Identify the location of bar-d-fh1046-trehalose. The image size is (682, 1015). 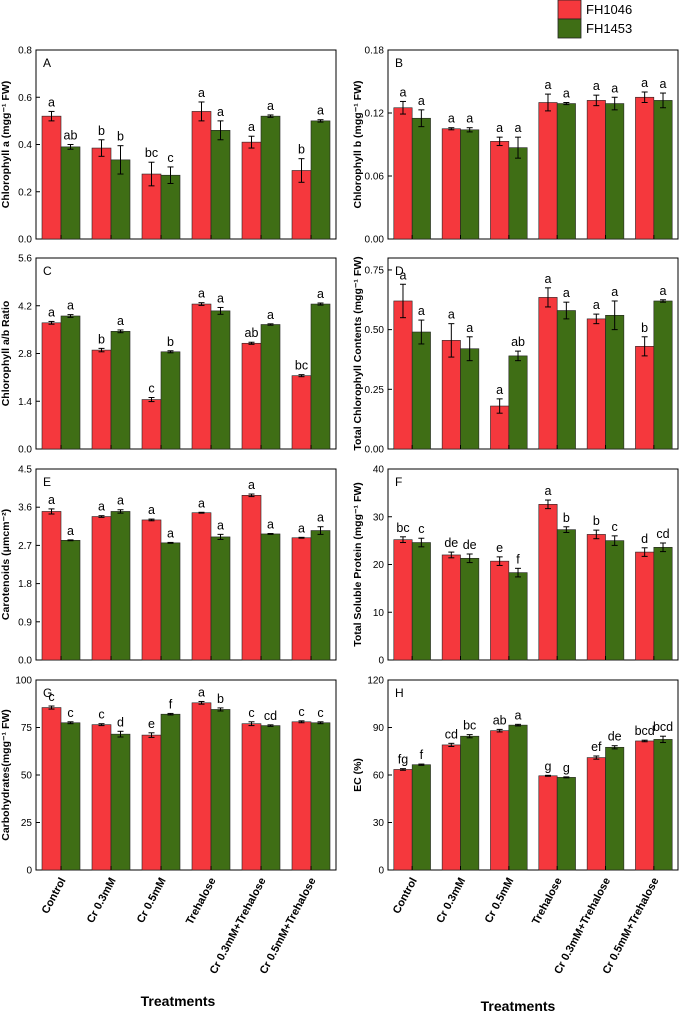
(548, 373).